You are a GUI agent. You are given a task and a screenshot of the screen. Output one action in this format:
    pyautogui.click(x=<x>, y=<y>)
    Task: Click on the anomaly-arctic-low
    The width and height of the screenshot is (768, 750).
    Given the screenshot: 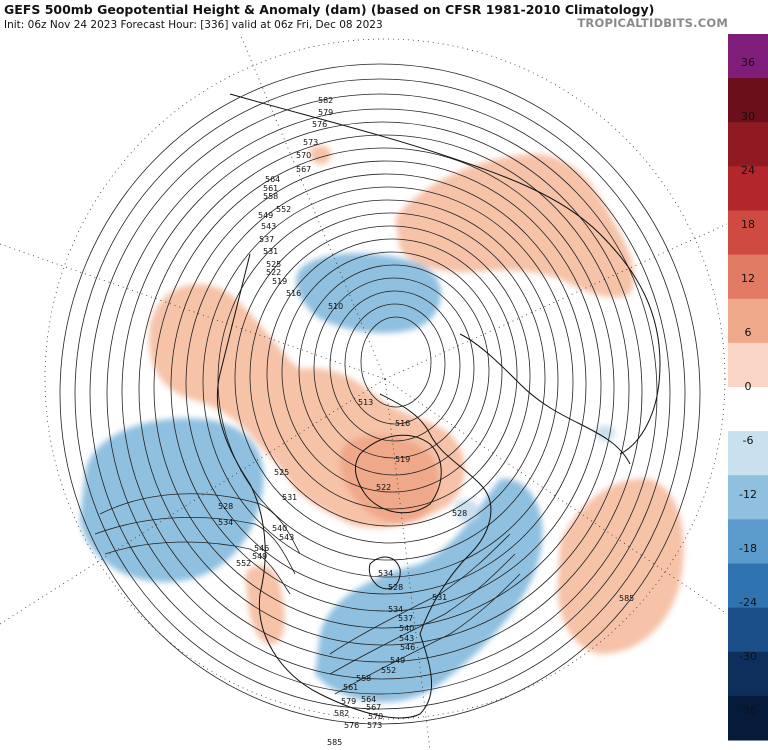 What is the action you would take?
    pyautogui.click(x=369, y=293)
    